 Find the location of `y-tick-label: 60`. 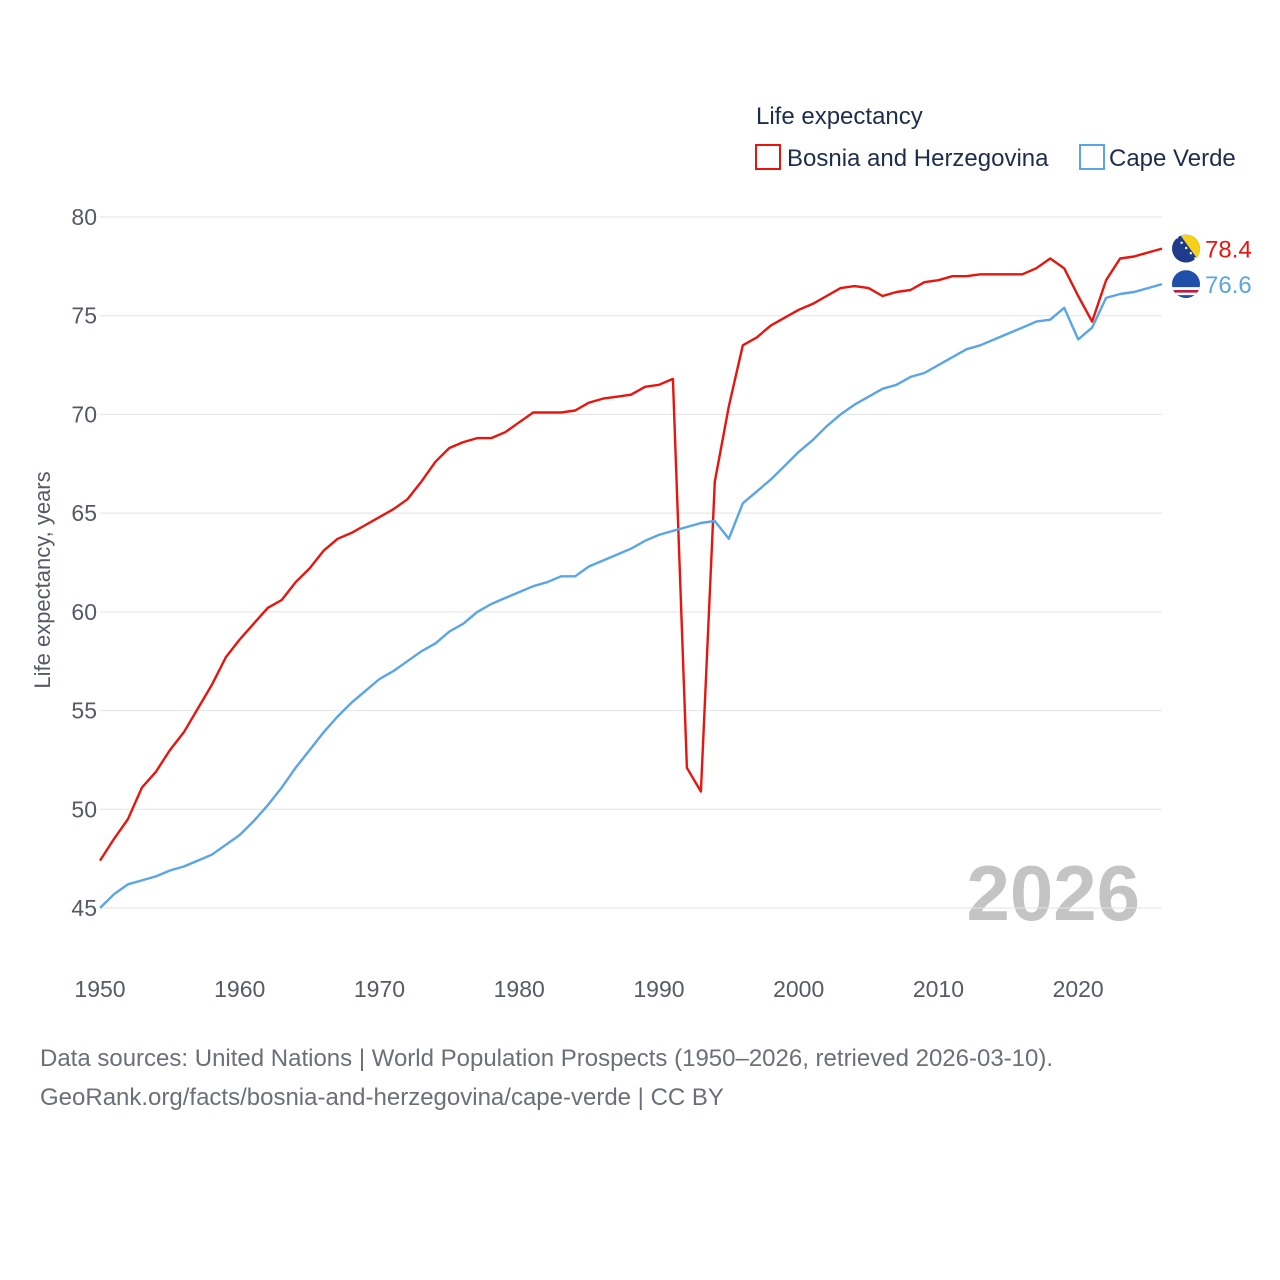

y-tick-label: 60 is located at coordinates (84, 612).